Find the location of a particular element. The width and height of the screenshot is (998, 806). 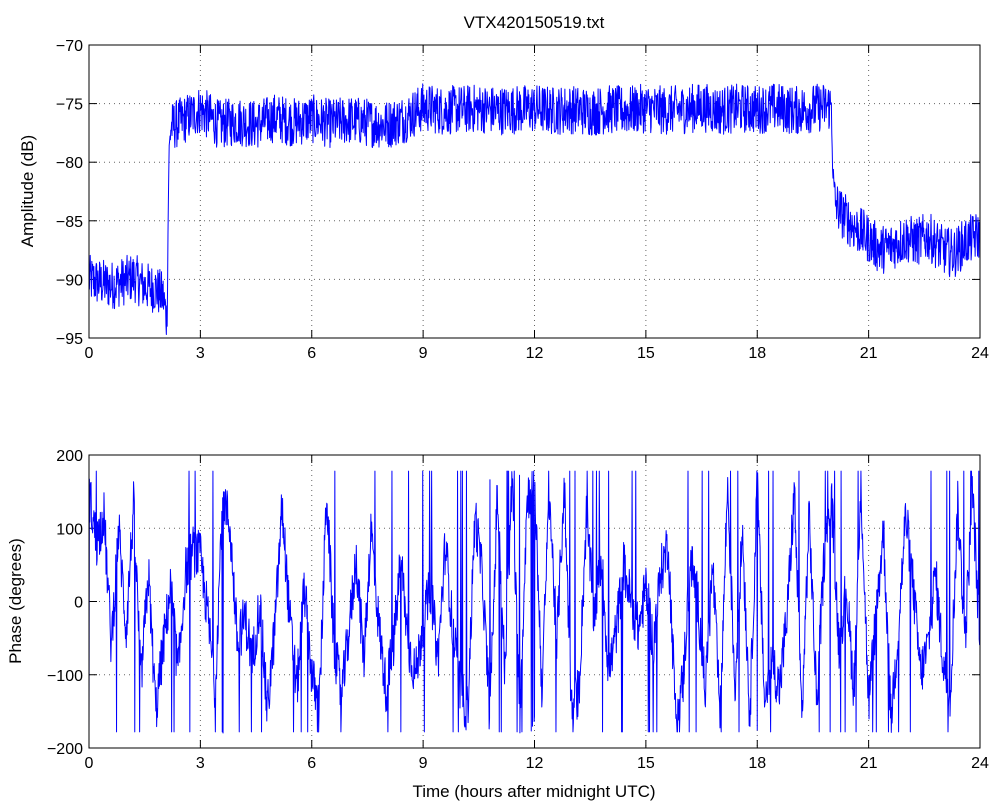

y-tick-label: −95 is located at coordinates (69, 339).